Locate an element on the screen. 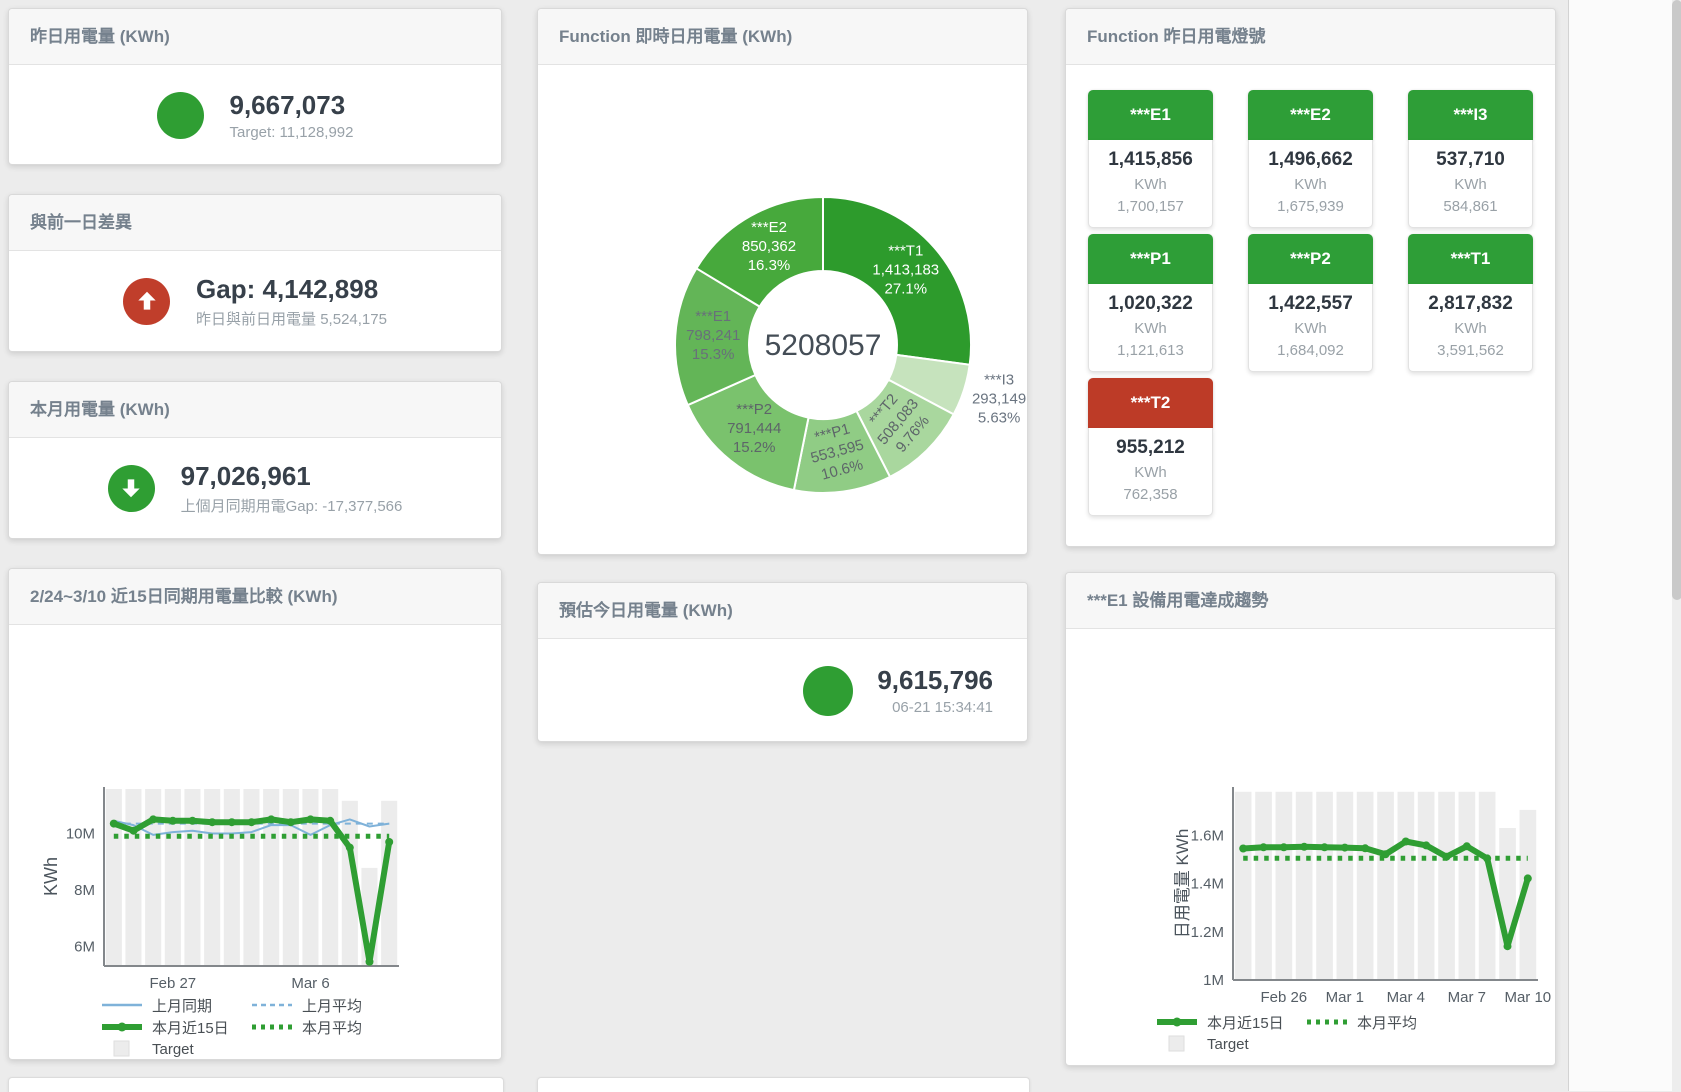 Image resolution: width=1681 pixels, height=1092 pixels. legend-item-上月平均: 上月平均 is located at coordinates (326, 1005).